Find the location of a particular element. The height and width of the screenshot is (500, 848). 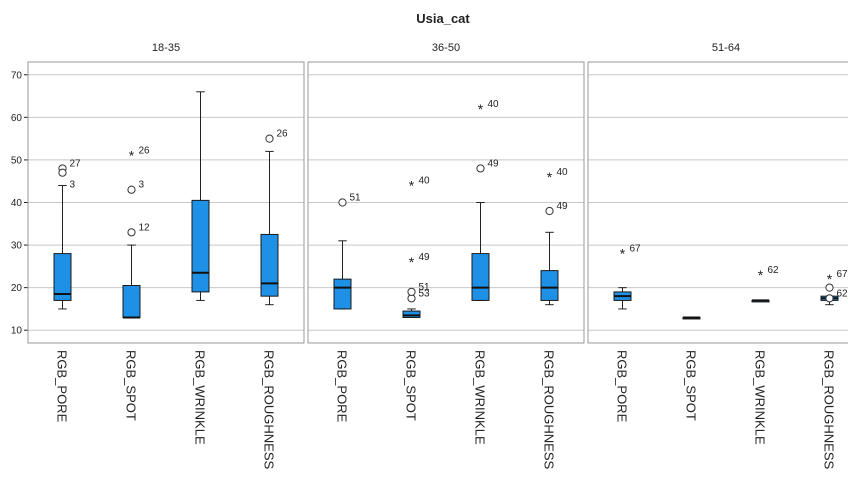

panel-title: 18-35 is located at coordinates (166, 48).